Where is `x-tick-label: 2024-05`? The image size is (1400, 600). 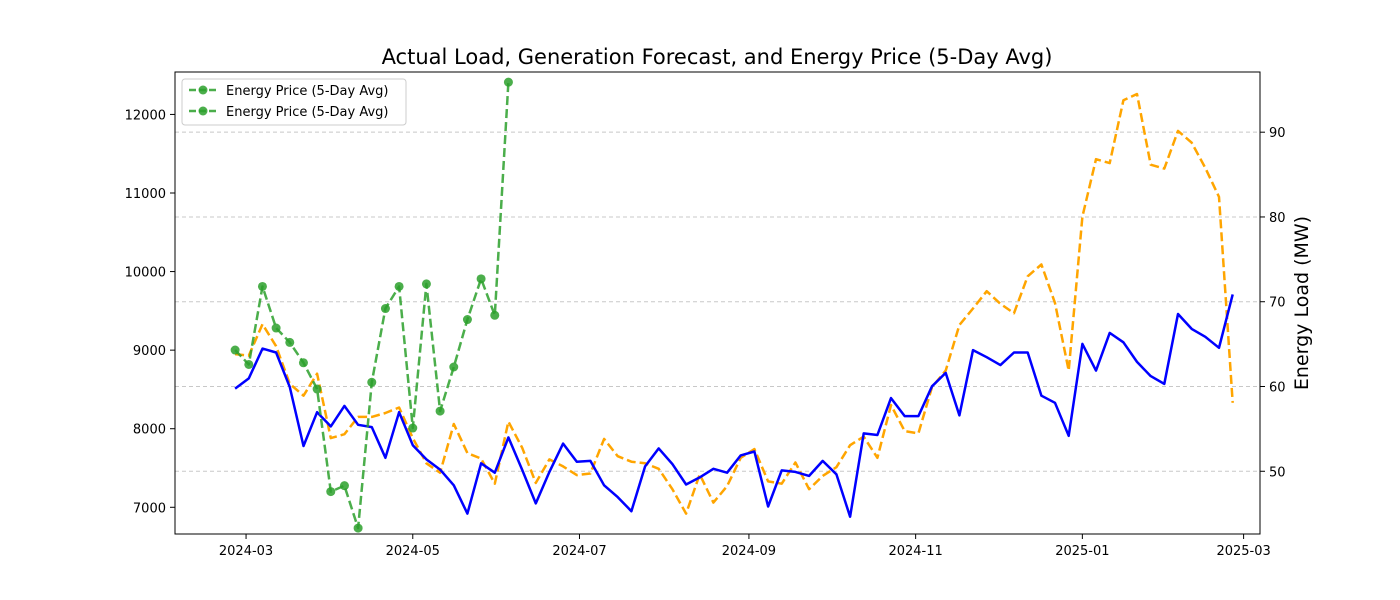
x-tick-label: 2024-05 is located at coordinates (413, 551).